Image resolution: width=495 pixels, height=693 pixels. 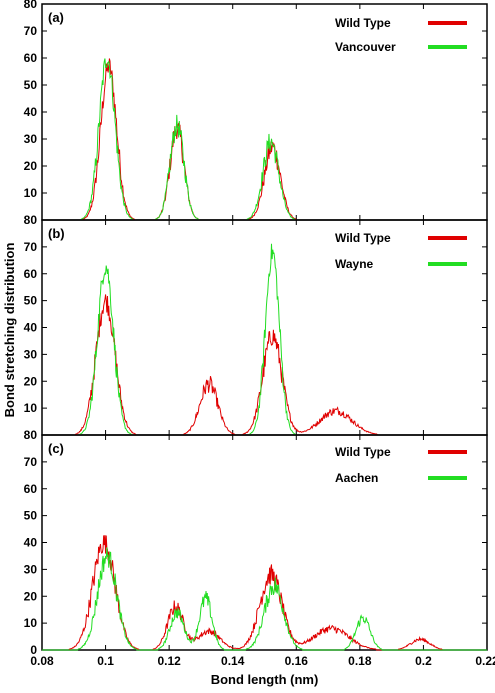 I want to click on legend-label: Aachen, so click(x=356, y=478).